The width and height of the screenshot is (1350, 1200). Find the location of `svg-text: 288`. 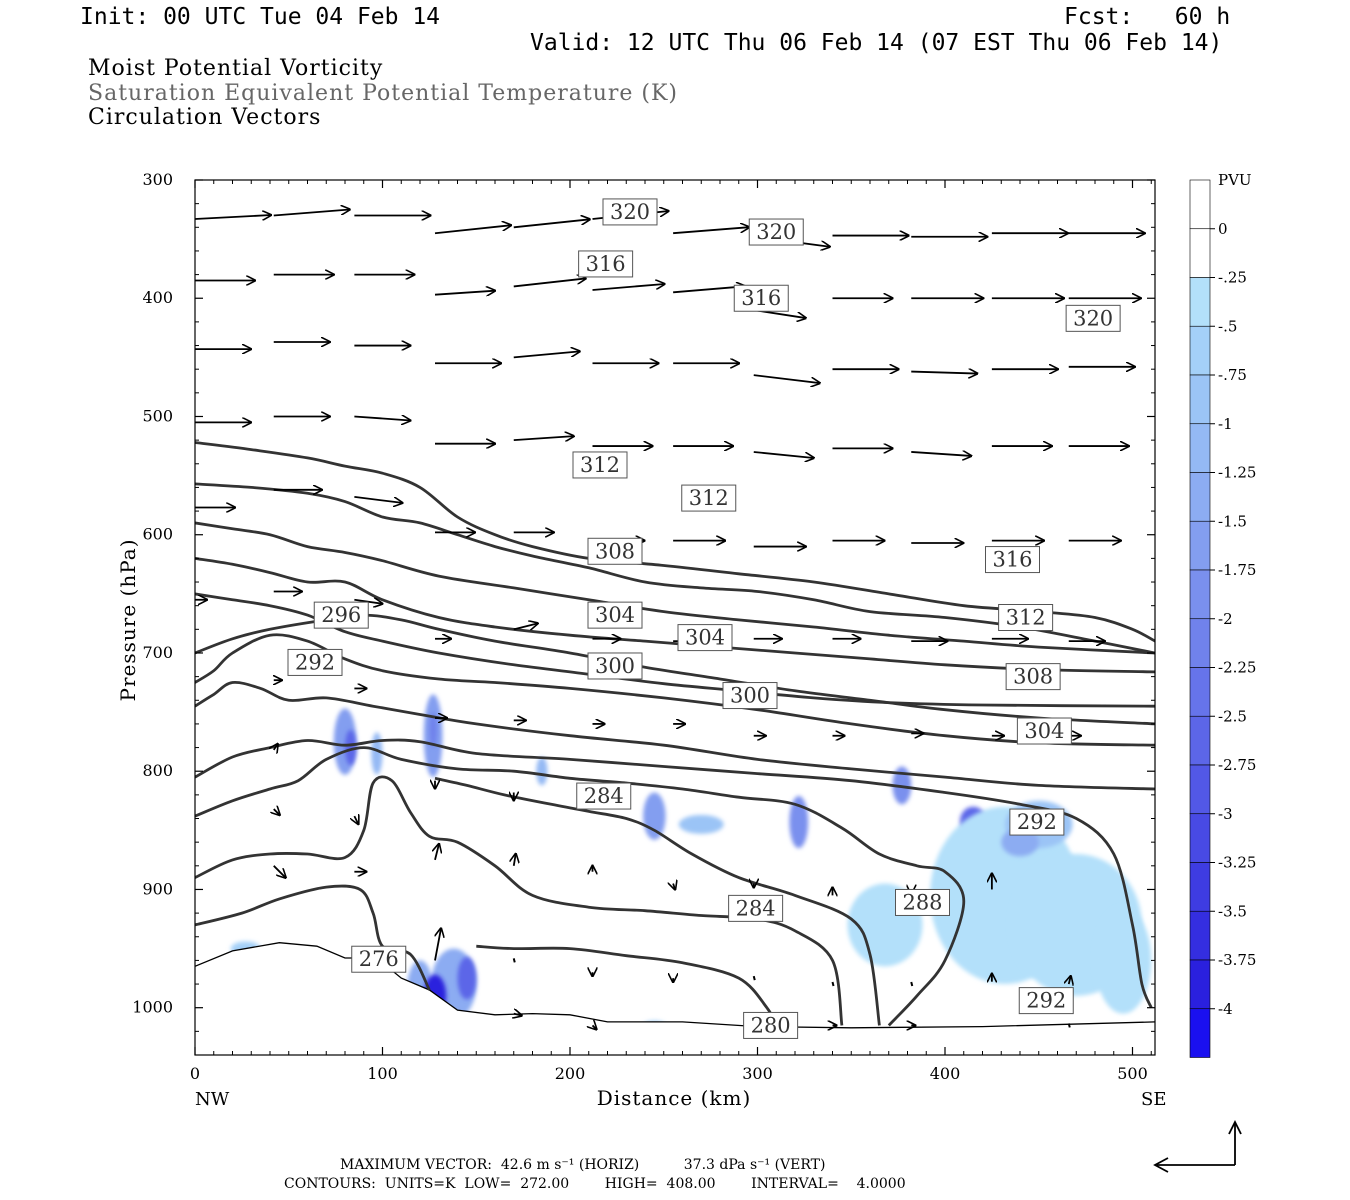

svg-text: 288 is located at coordinates (922, 902).